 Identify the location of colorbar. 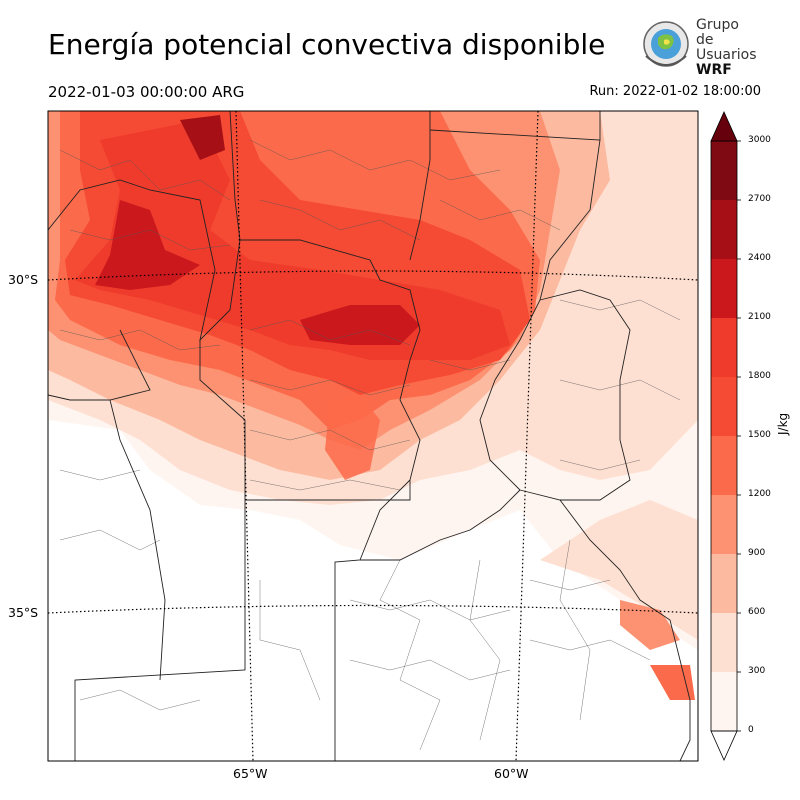
(725, 436).